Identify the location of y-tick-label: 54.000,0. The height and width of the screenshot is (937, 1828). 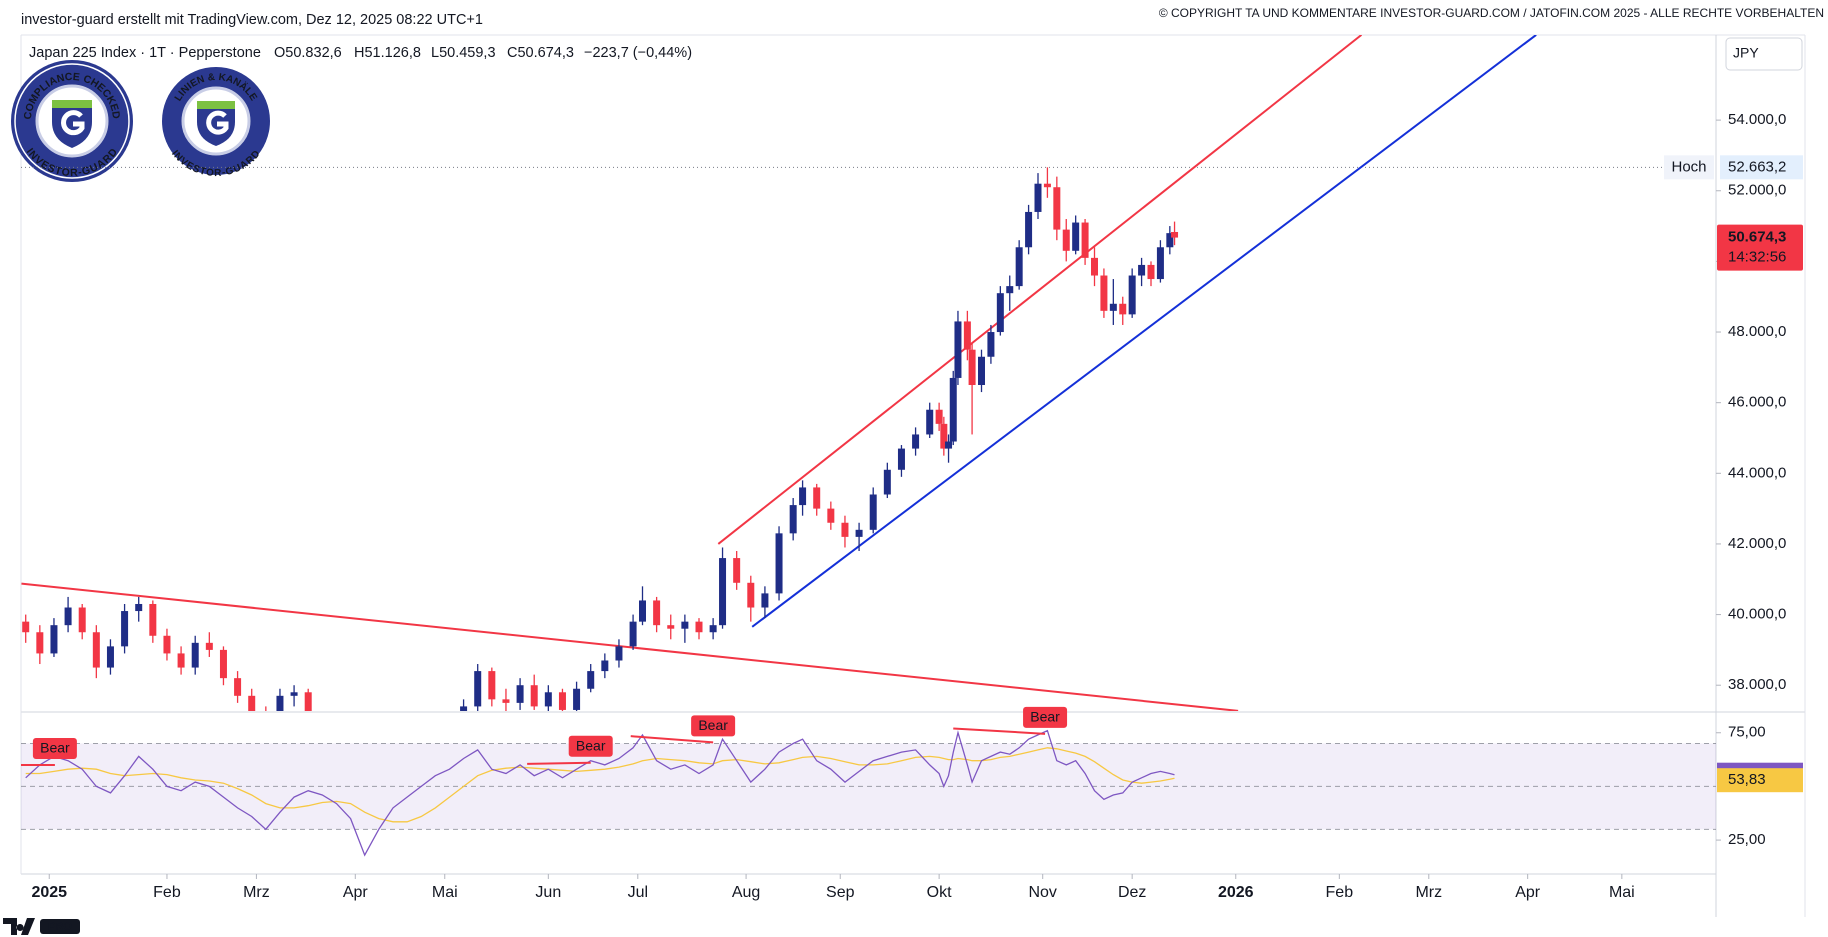
(1757, 119).